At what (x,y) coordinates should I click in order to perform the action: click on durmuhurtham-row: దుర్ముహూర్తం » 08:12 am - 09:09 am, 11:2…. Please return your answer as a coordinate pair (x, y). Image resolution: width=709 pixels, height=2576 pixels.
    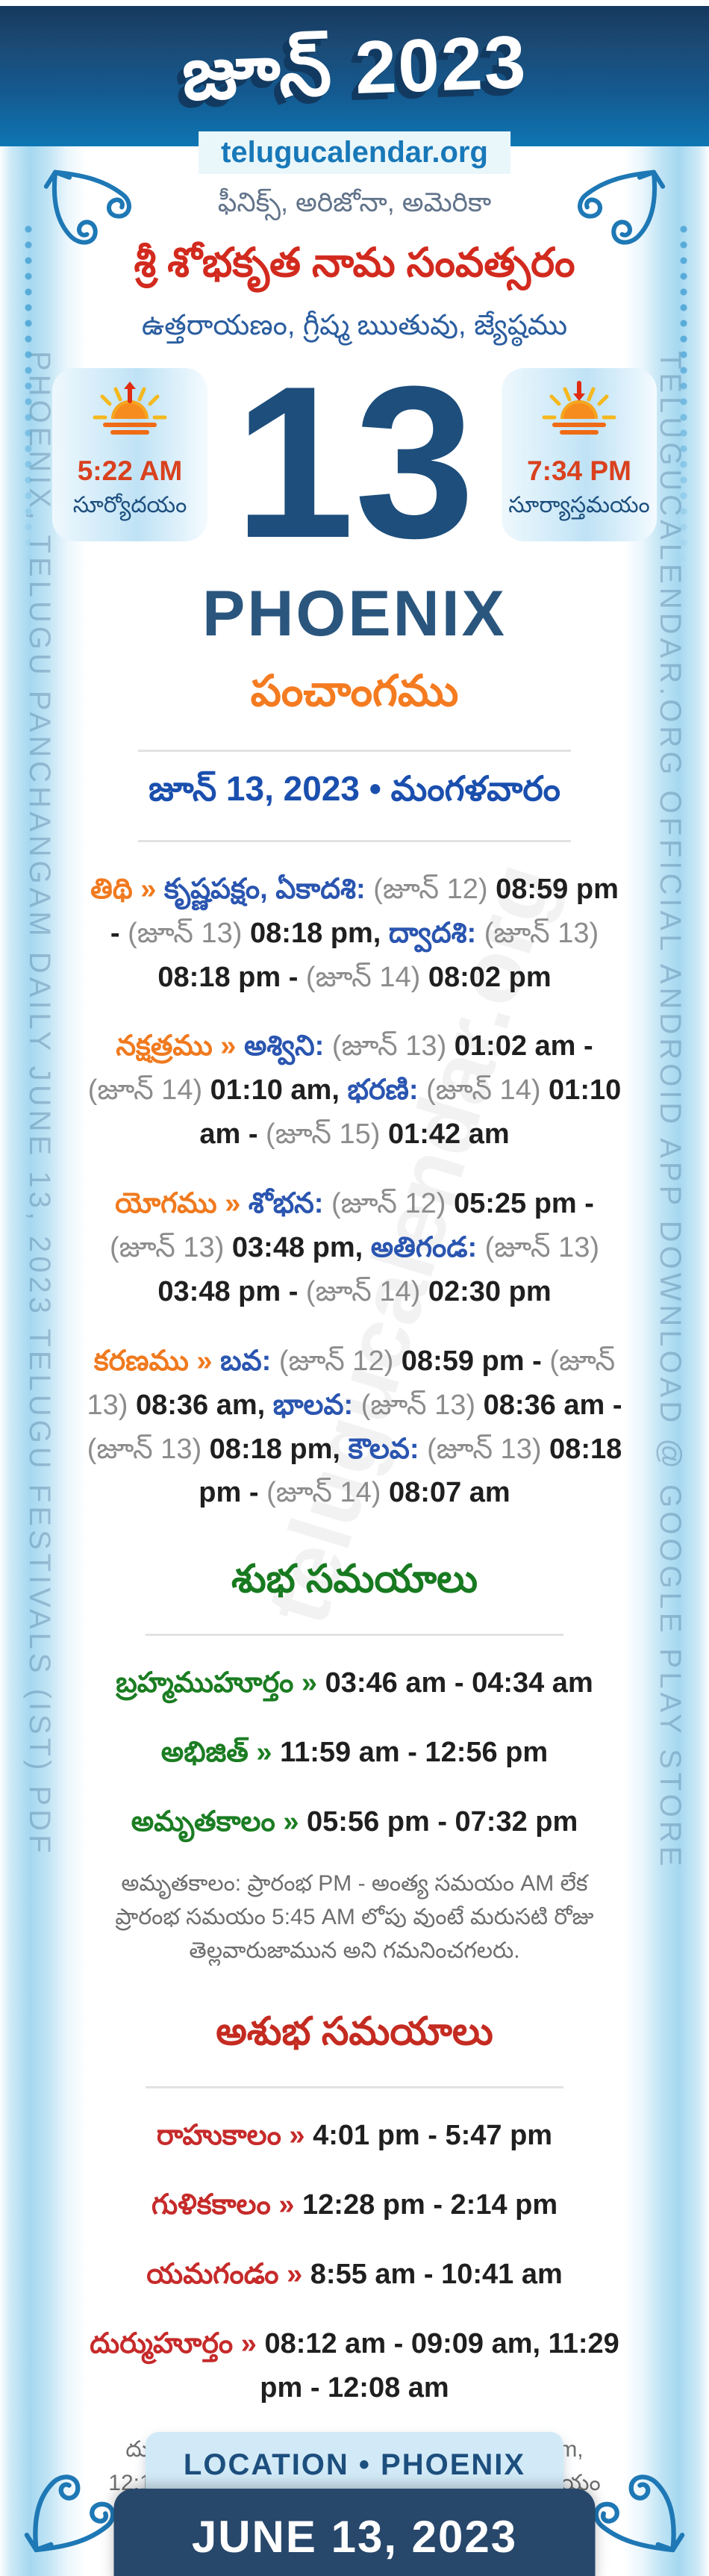
    Looking at the image, I should click on (354, 2365).